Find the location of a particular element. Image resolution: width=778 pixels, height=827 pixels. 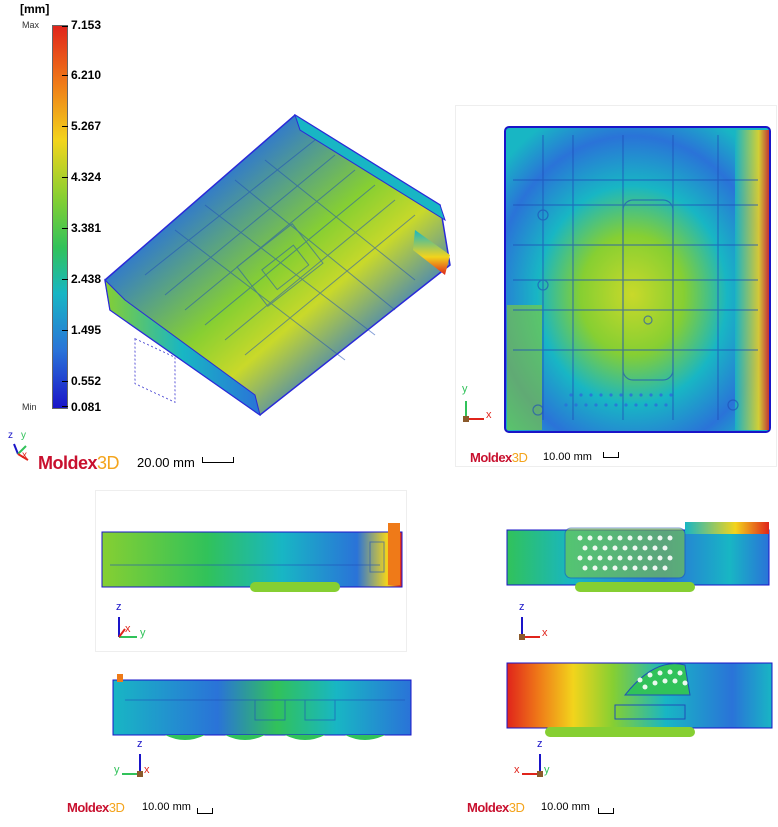

axis-triad-side-a: z x y is located at coordinates (128, 622).